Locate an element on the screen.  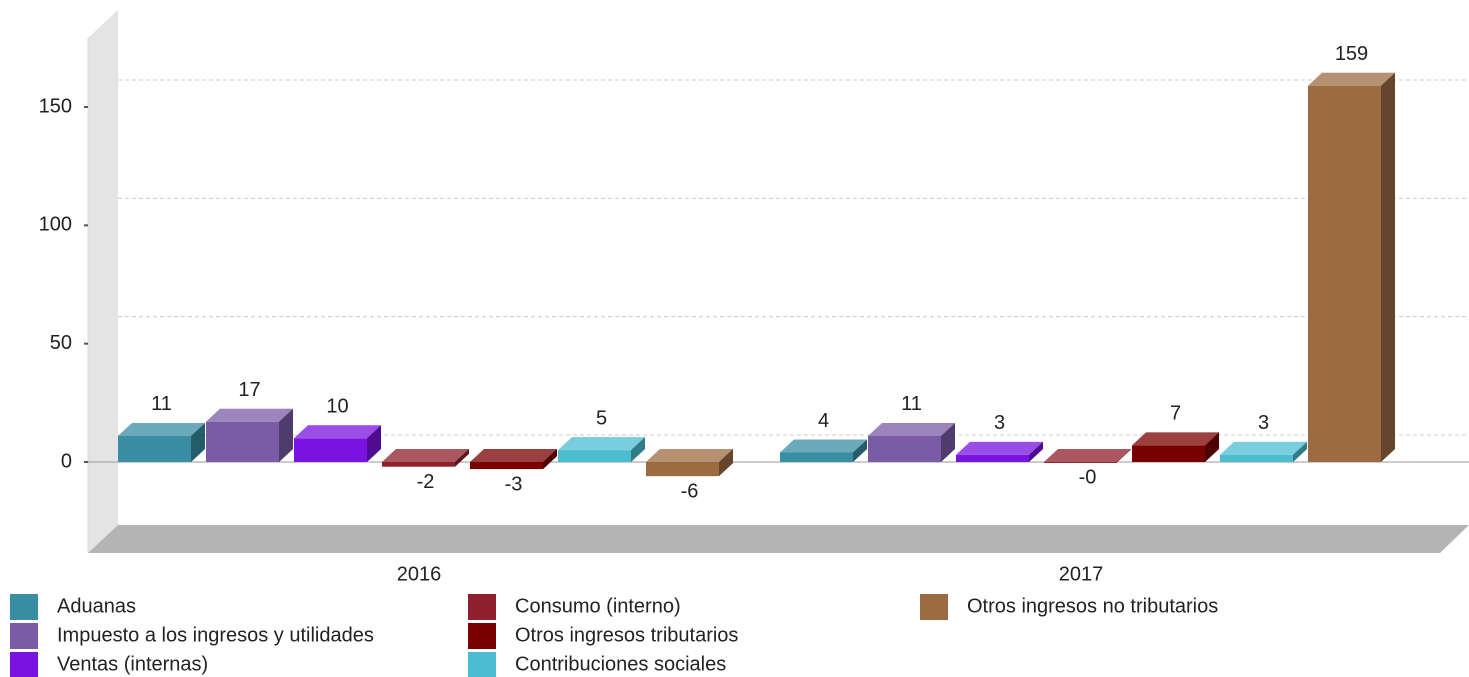
data-label: 10 is located at coordinates (337, 407).